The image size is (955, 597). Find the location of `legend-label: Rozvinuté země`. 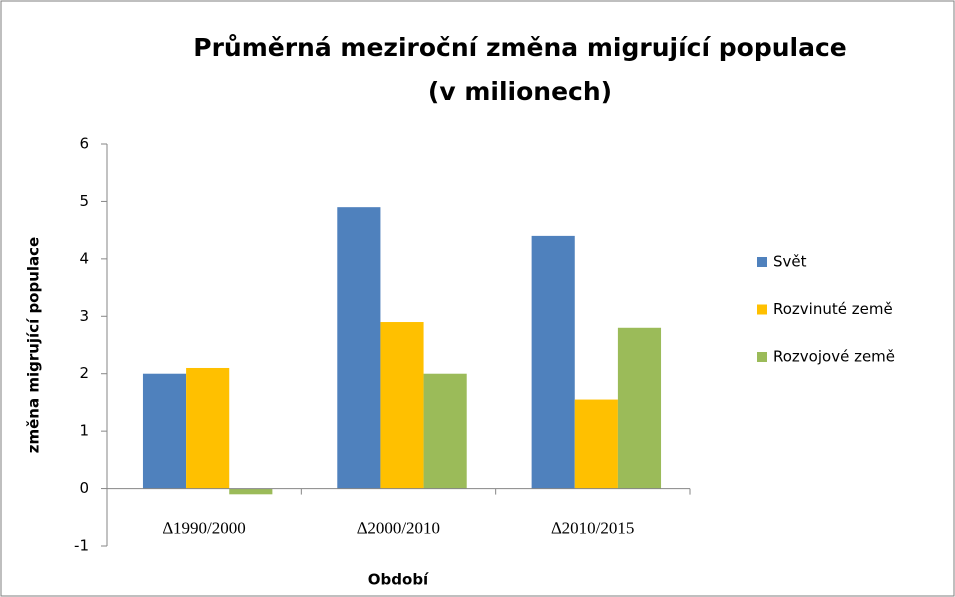

legend-label: Rozvinuté země is located at coordinates (833, 309).